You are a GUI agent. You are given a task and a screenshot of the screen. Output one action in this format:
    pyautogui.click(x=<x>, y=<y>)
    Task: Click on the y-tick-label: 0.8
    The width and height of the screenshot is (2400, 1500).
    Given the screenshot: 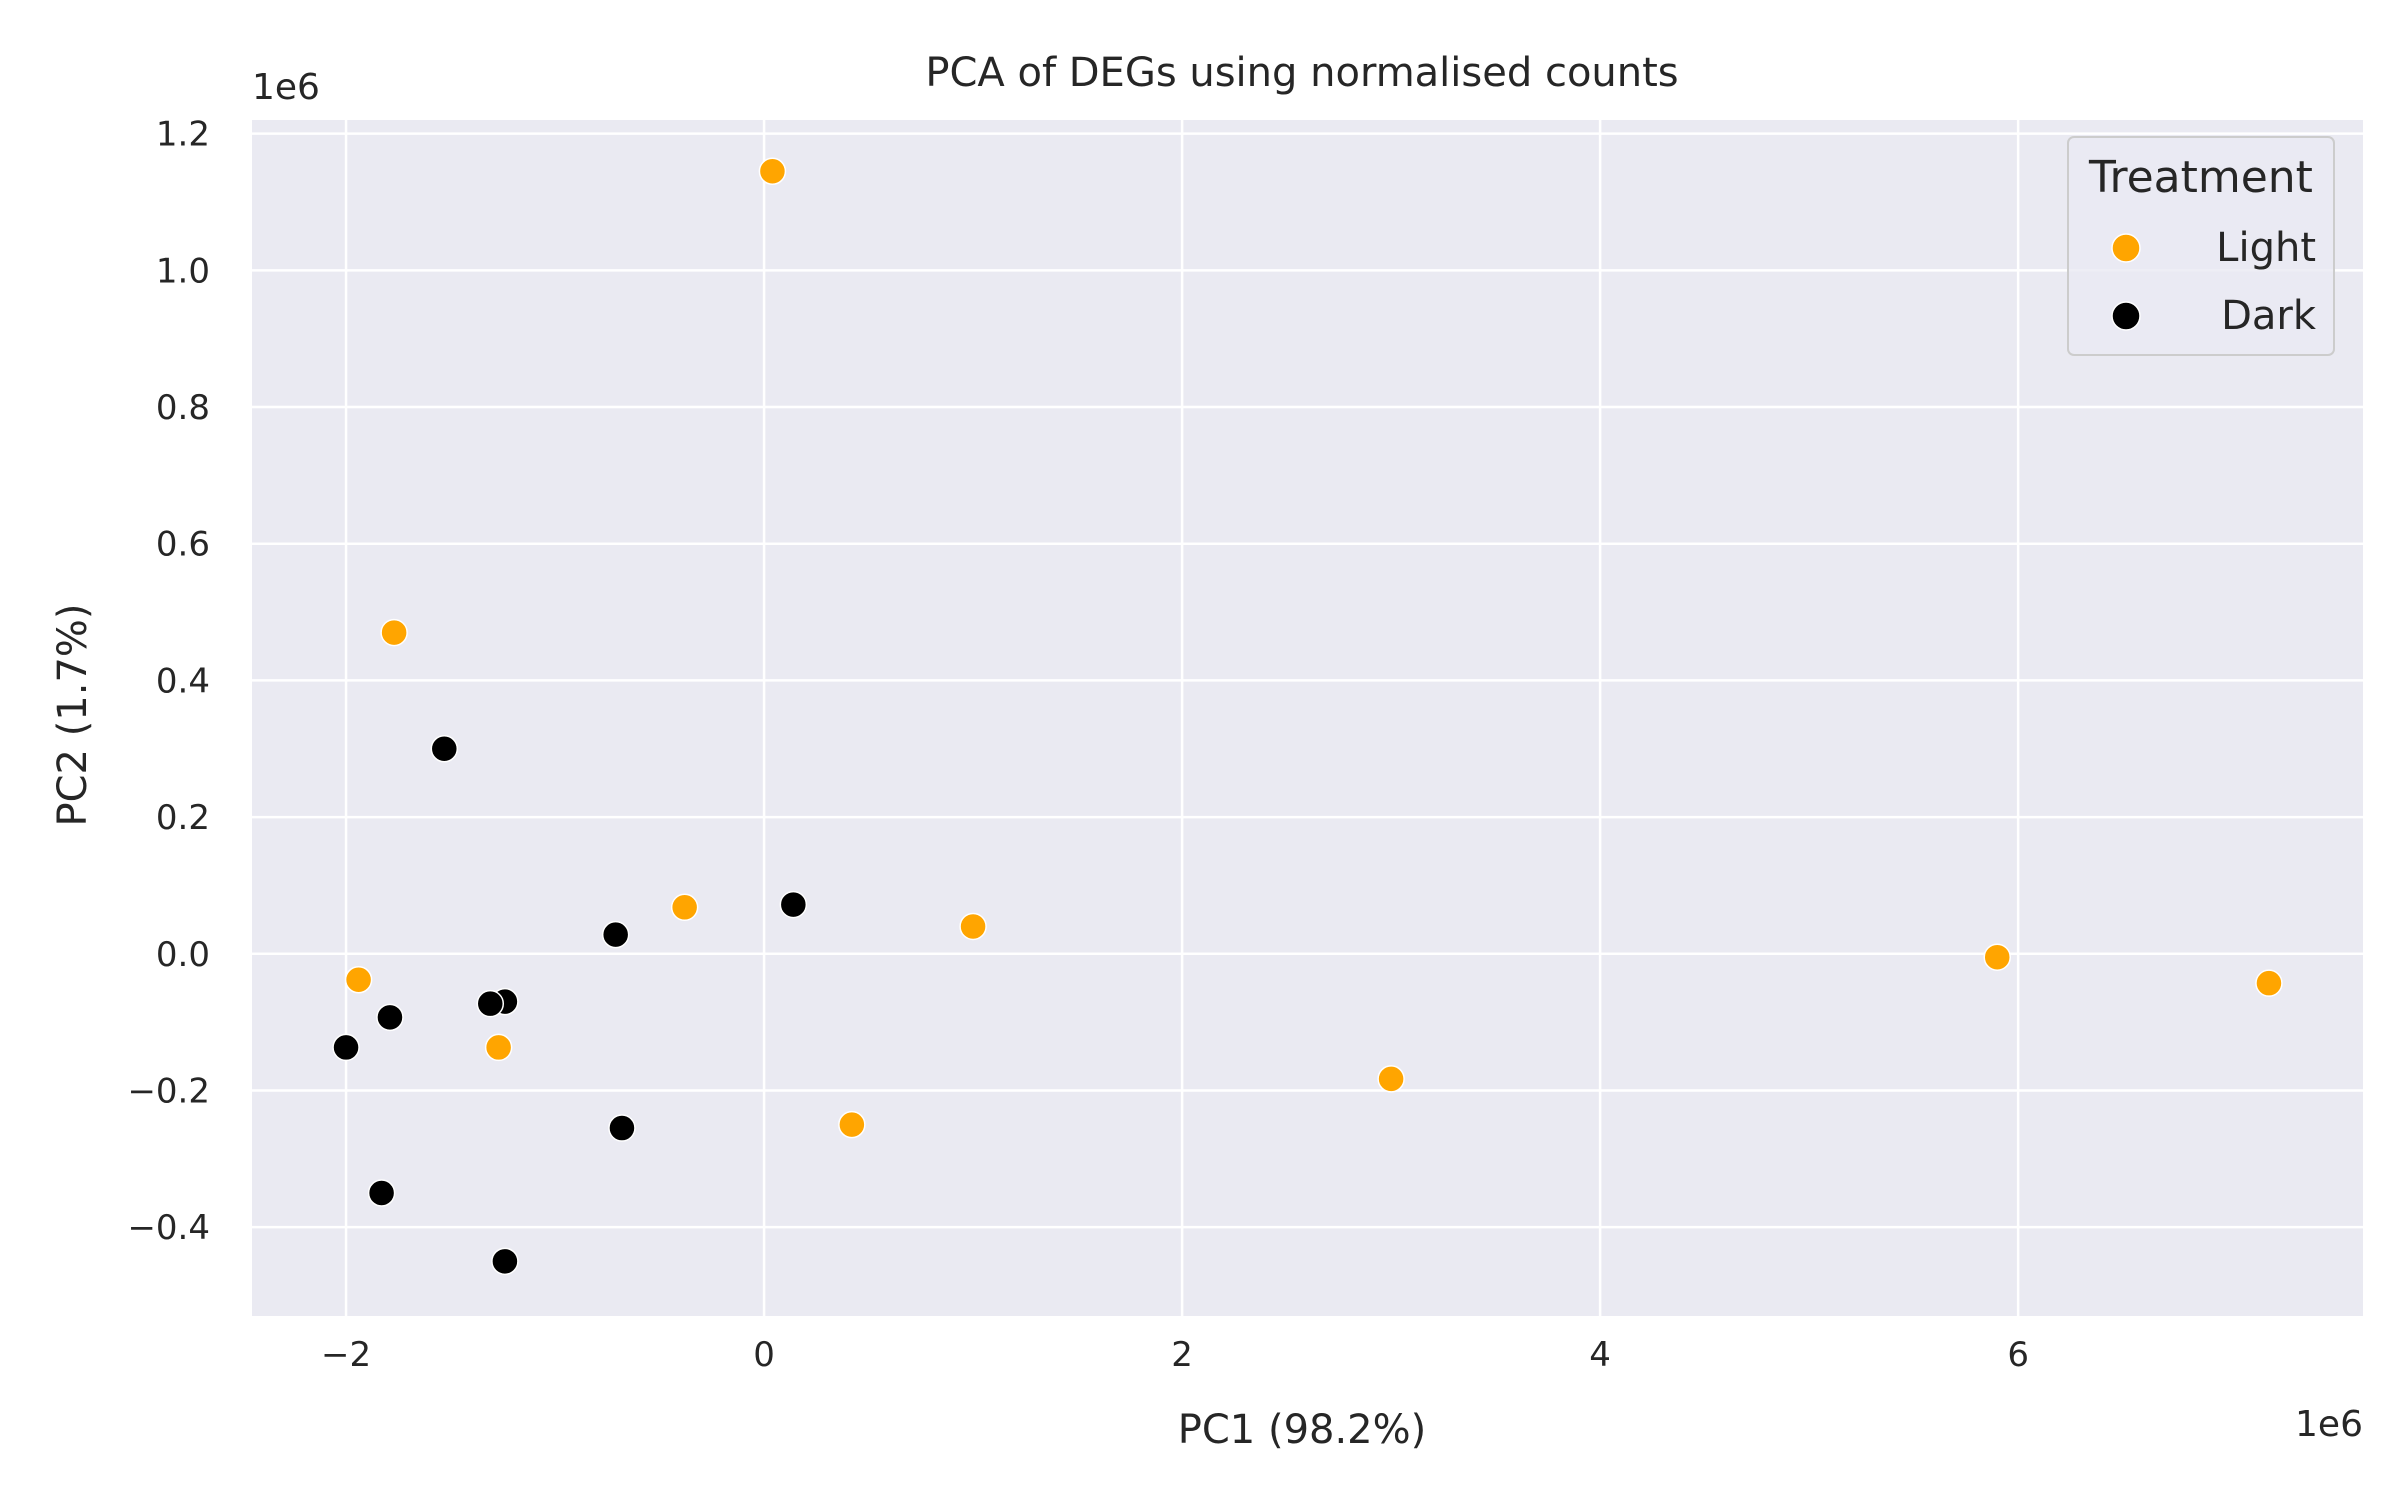 What is the action you would take?
    pyautogui.click(x=183, y=408)
    